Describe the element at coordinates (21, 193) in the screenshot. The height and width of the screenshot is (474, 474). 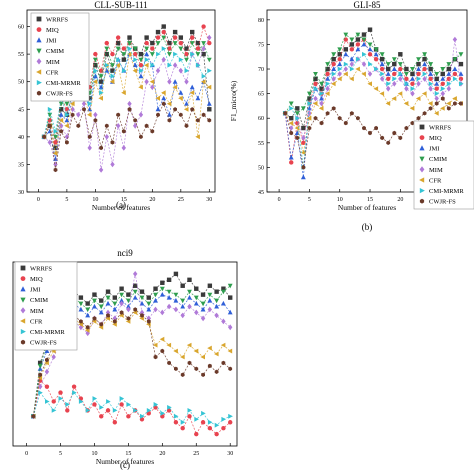
I see `y-tick-label: 30` at that location.